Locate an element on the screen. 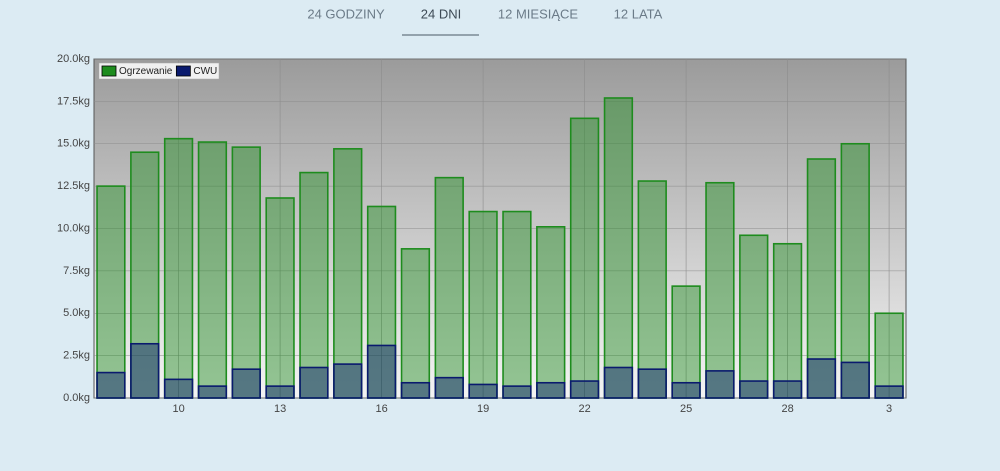  x-tick-label: 22 is located at coordinates (584, 409).